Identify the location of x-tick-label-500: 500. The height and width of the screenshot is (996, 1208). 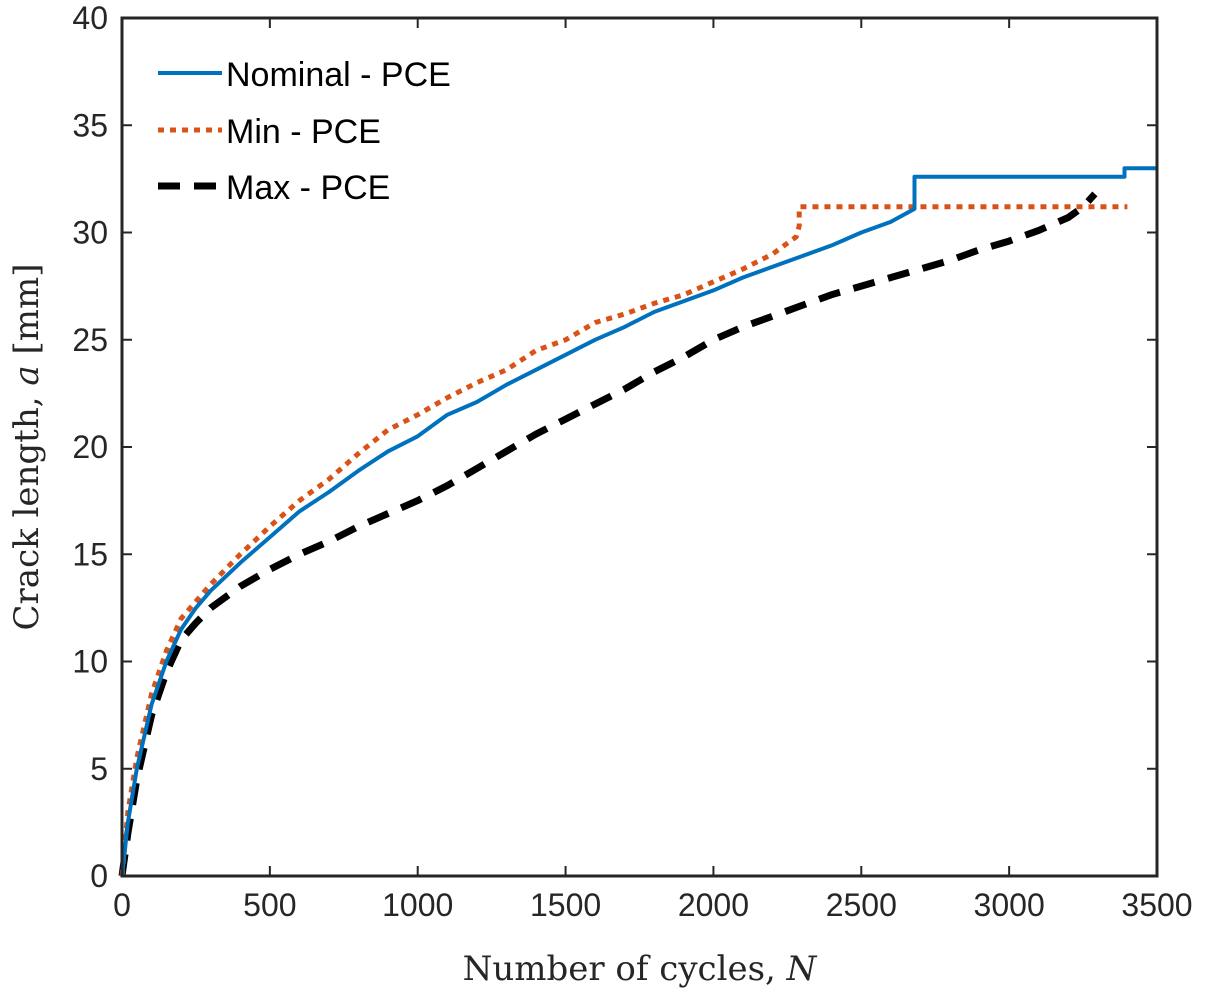
(269, 905).